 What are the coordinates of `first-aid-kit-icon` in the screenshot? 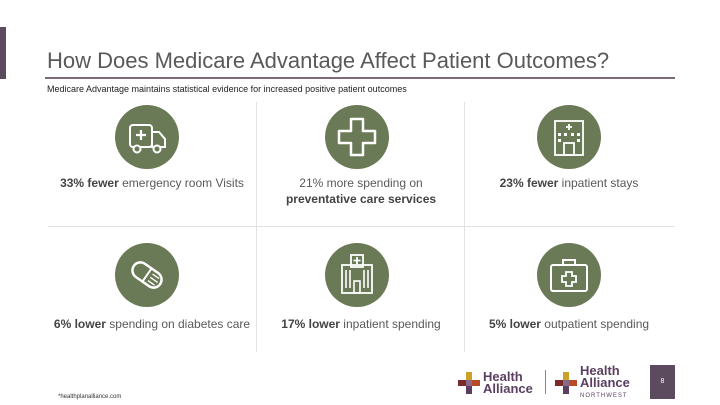 It's located at (569, 275).